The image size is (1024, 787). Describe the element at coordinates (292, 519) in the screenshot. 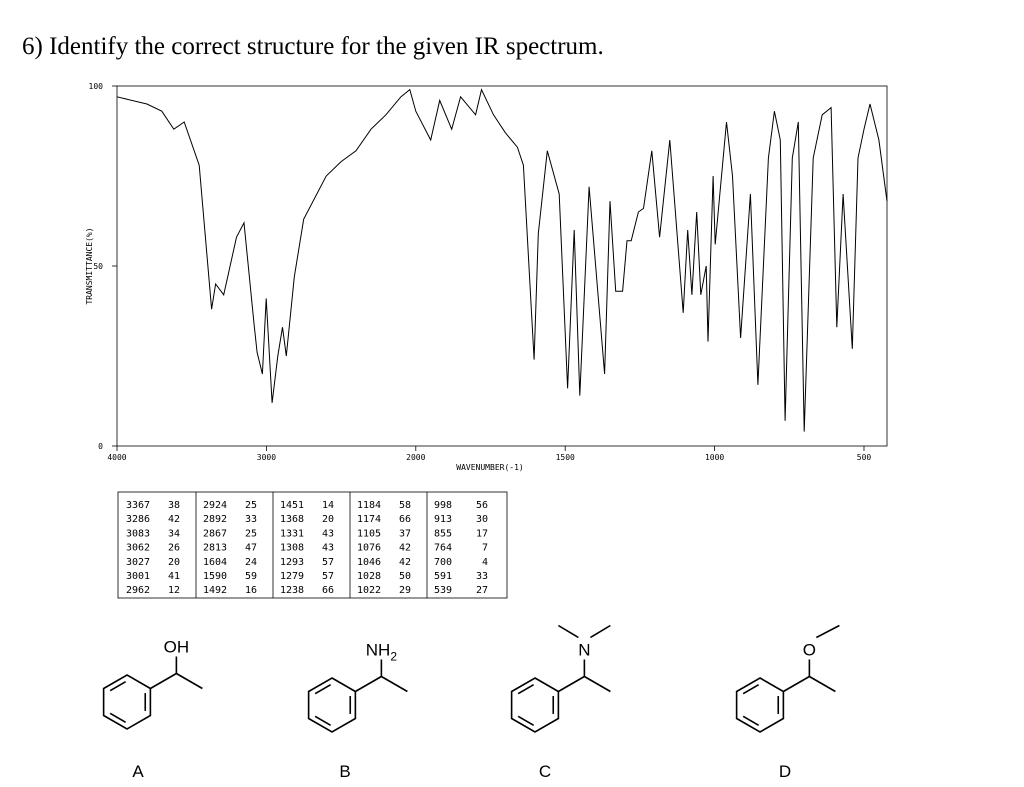

I see `peak-wavenumber: 1368` at that location.